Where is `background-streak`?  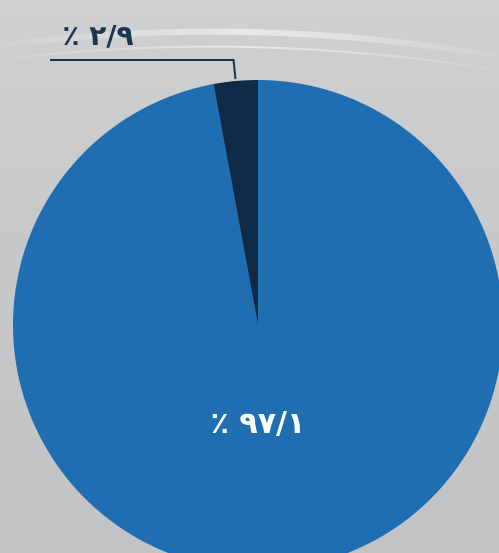
background-streak is located at coordinates (249, 44).